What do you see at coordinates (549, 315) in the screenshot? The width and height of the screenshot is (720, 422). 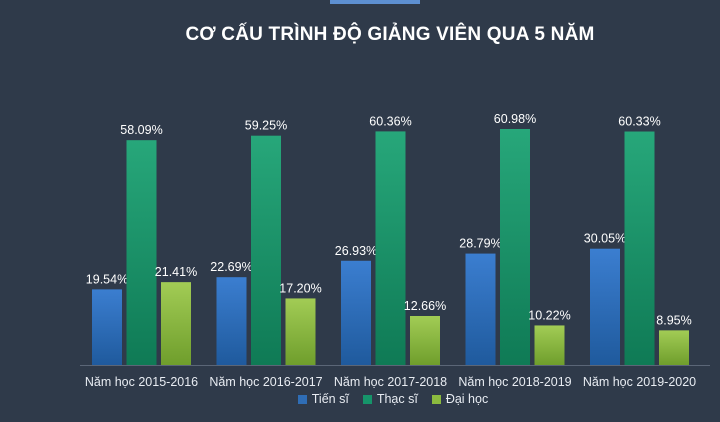 I see `data-label-dai-hoc-3: 10.22%` at bounding box center [549, 315].